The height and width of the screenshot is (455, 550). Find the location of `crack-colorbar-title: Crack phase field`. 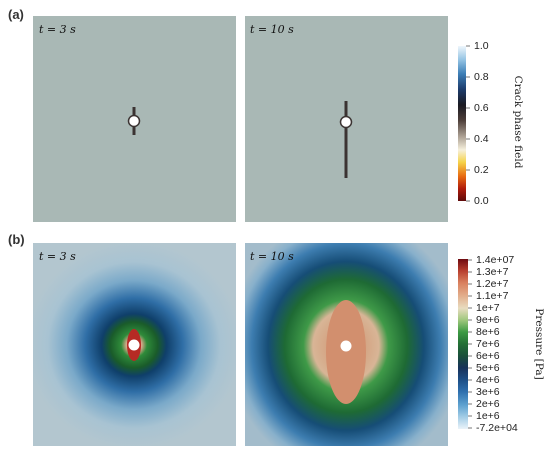

crack-colorbar-title: Crack phase field is located at coordinates (518, 122).